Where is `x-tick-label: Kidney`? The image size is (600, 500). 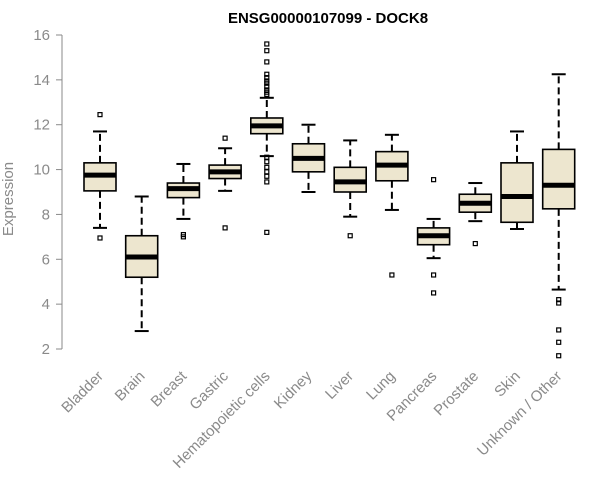
x-tick-label: Kidney is located at coordinates (293, 389).